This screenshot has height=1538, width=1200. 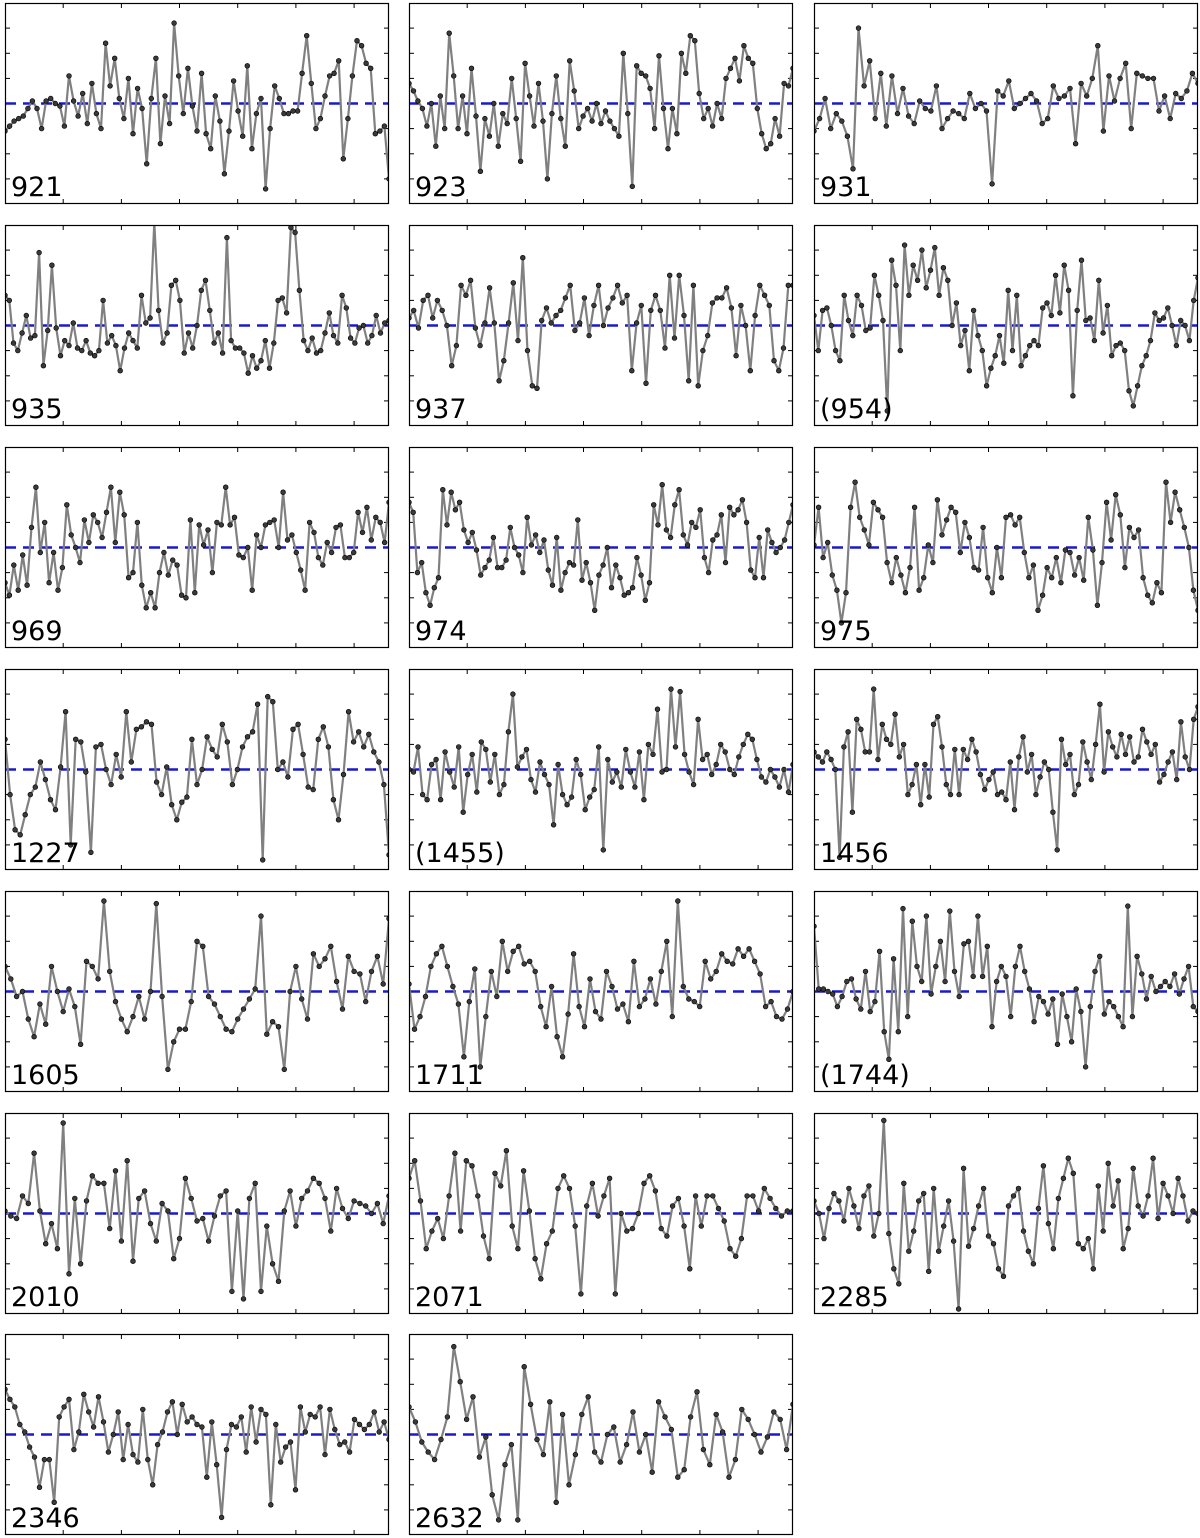 I want to click on plot-frame, so click(x=601, y=325).